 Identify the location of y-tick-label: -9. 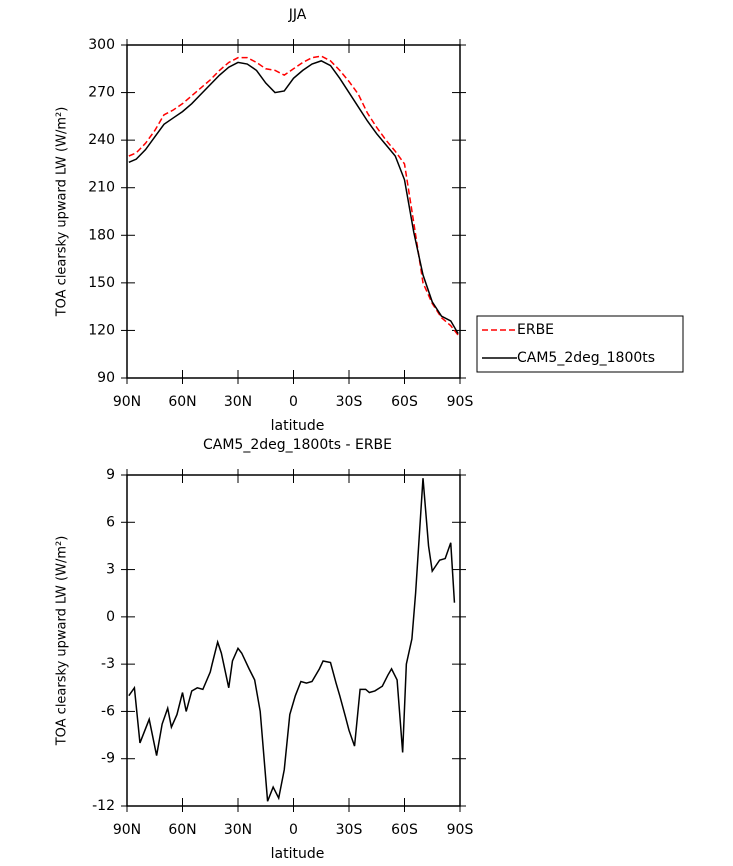
(108, 759).